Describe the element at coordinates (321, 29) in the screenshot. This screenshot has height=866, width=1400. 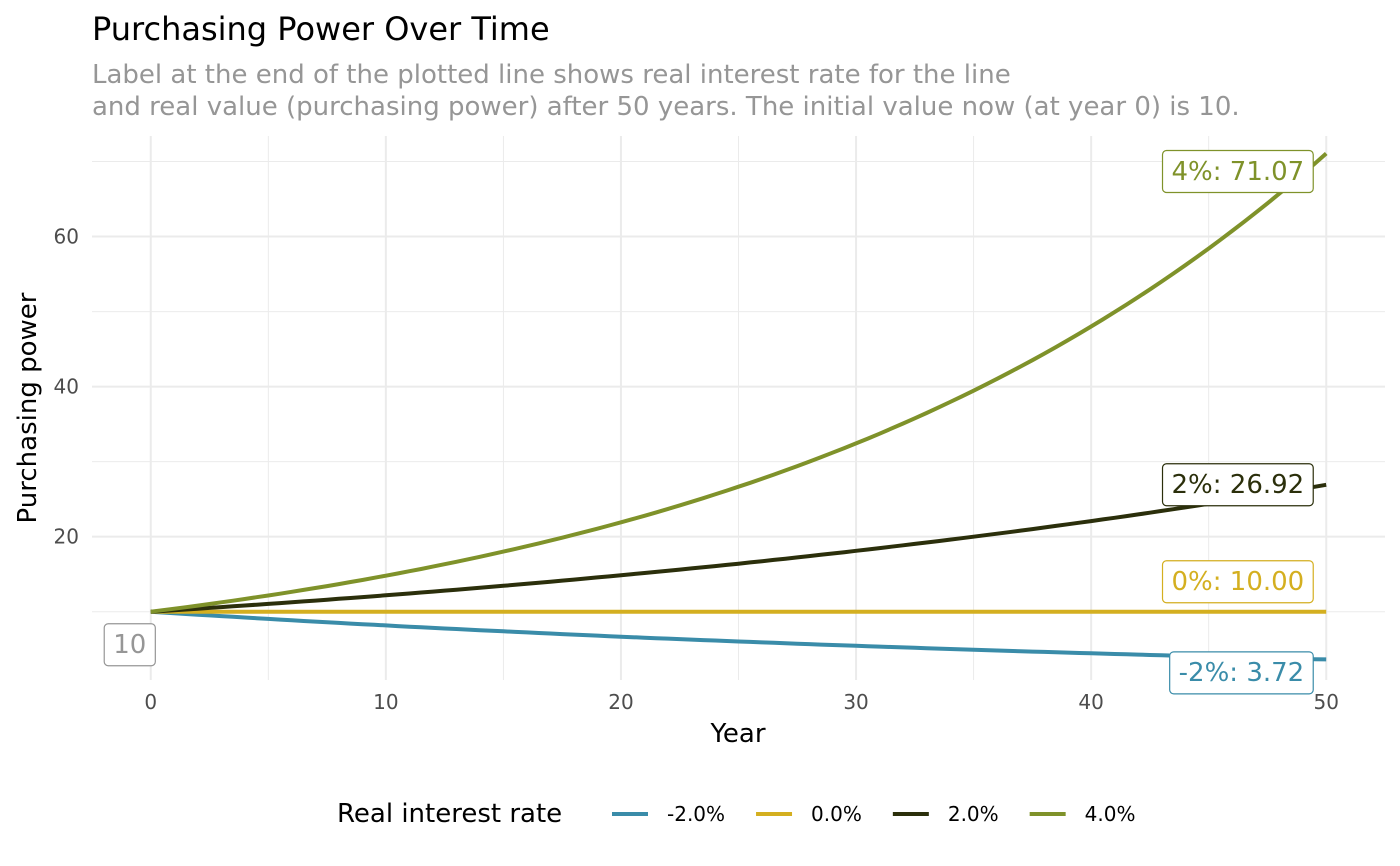
I see `chart-title: Purchasing Power Over Time` at that location.